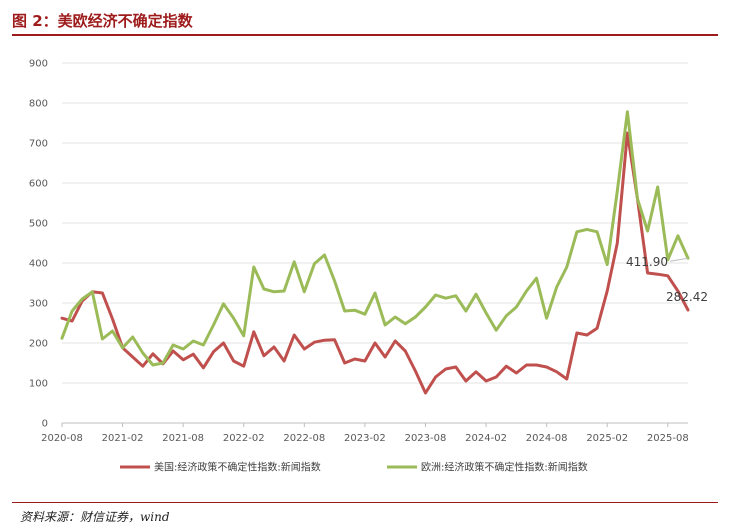 The height and width of the screenshot is (531, 729). Describe the element at coordinates (426, 438) in the screenshot. I see `x-tick-label: 2023-08` at that location.